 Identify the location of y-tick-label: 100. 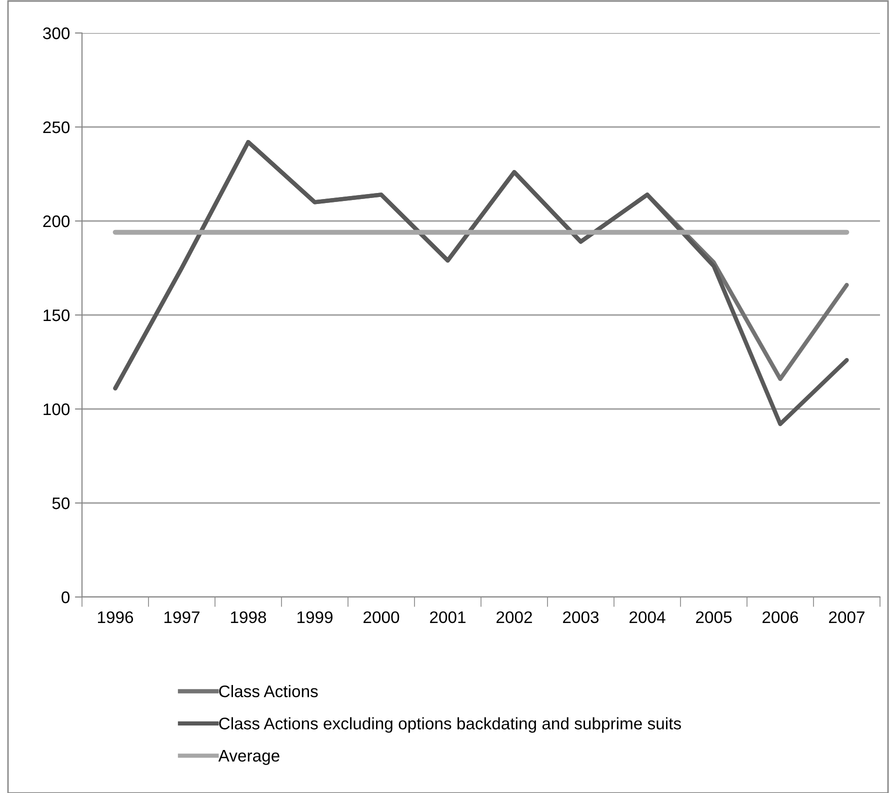
(57, 409).